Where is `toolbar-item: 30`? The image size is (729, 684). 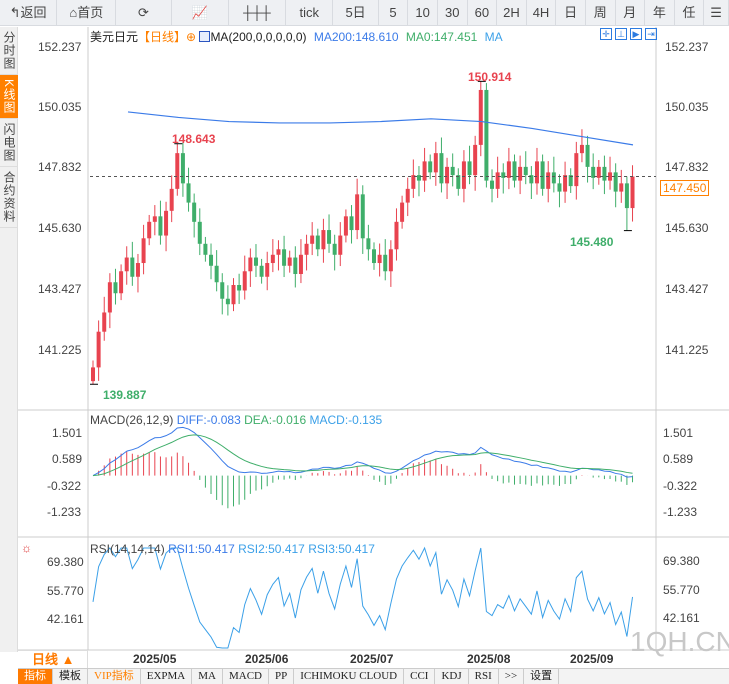
toolbar-item: 30 is located at coordinates (453, 13).